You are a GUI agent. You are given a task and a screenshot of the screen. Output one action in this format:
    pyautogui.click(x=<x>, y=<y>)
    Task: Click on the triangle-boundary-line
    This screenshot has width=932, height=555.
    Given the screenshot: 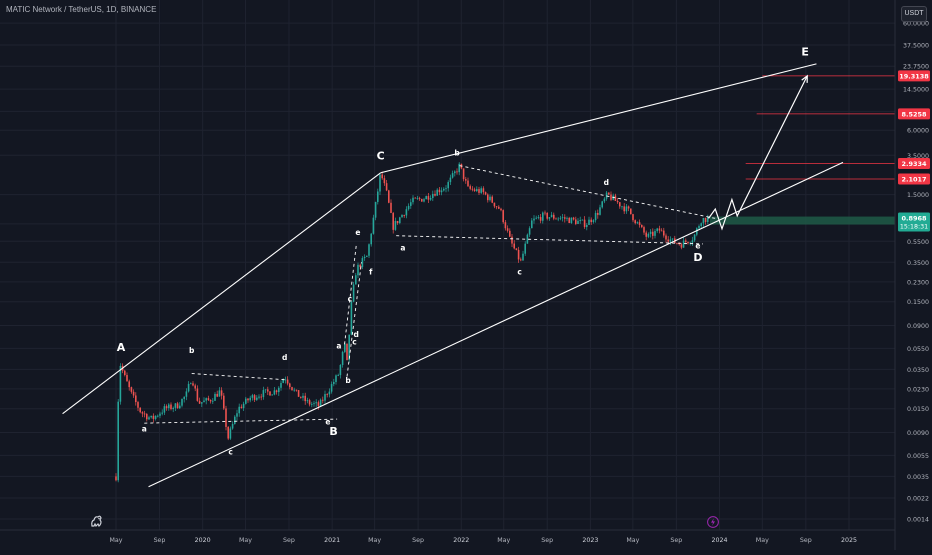 What is the action you would take?
    pyautogui.click(x=598, y=118)
    